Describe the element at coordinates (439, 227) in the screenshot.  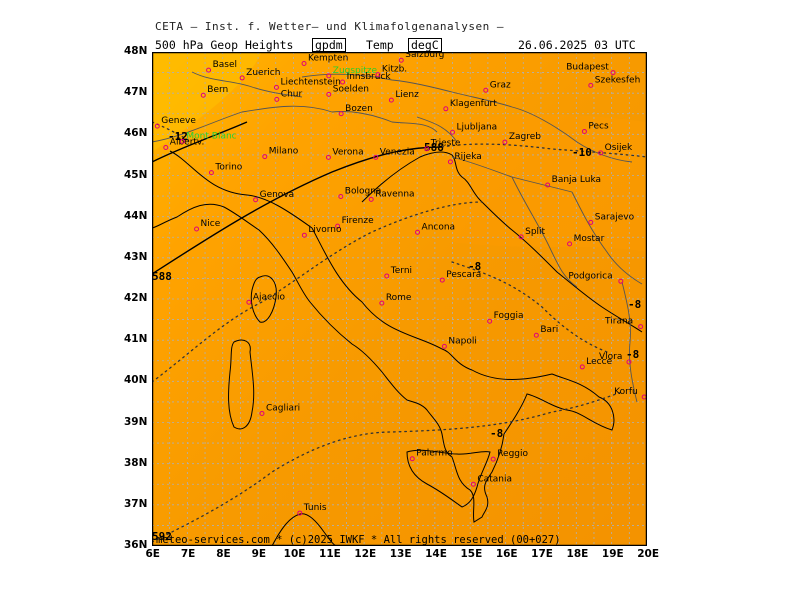
I see `city-label: Ancona` at that location.